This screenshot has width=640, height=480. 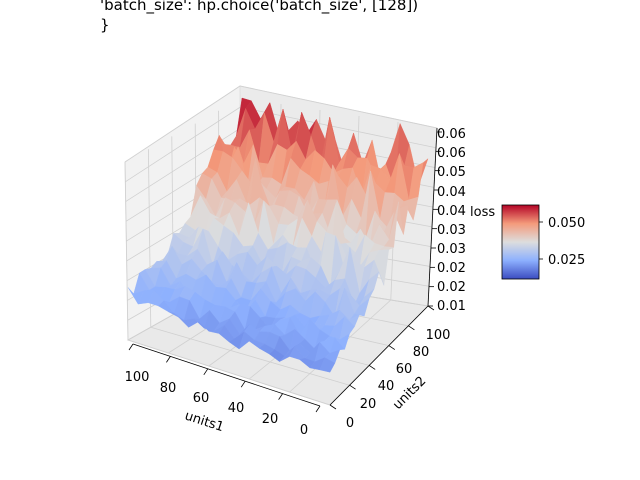 What do you see at coordinates (409, 393) in the screenshot?
I see `units2-axis-label: units2` at bounding box center [409, 393].